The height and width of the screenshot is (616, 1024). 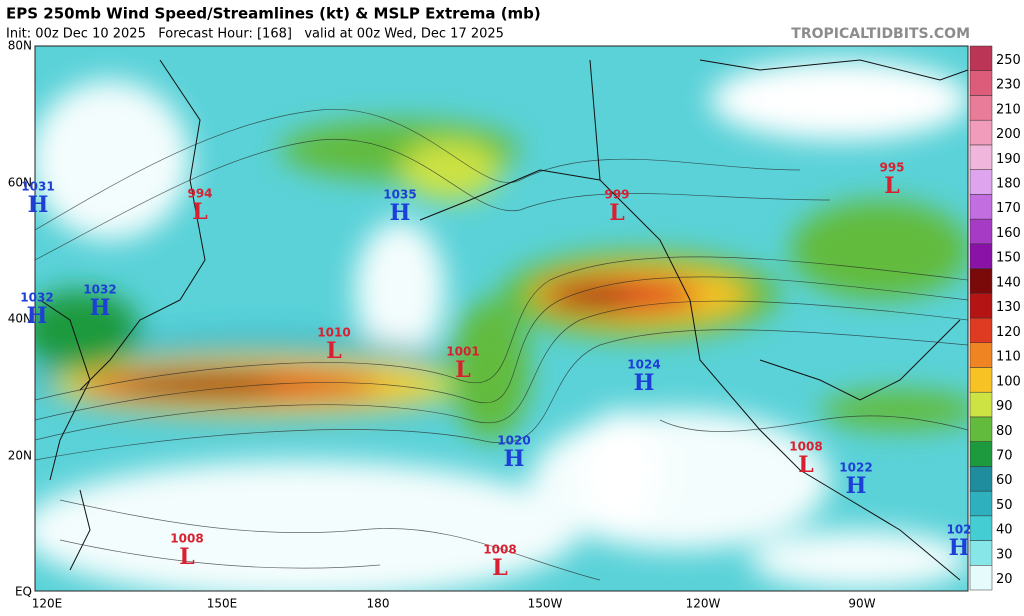 I want to click on longitude-label: 180, so click(x=378, y=604).